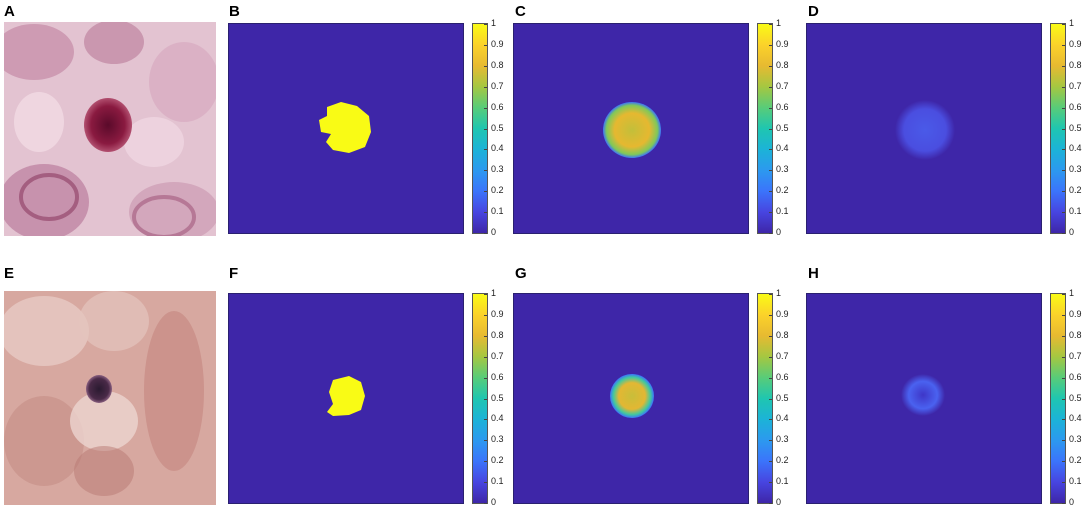 Image resolution: width=1084 pixels, height=508 pixels. I want to click on prediction-map-g, so click(631, 398).